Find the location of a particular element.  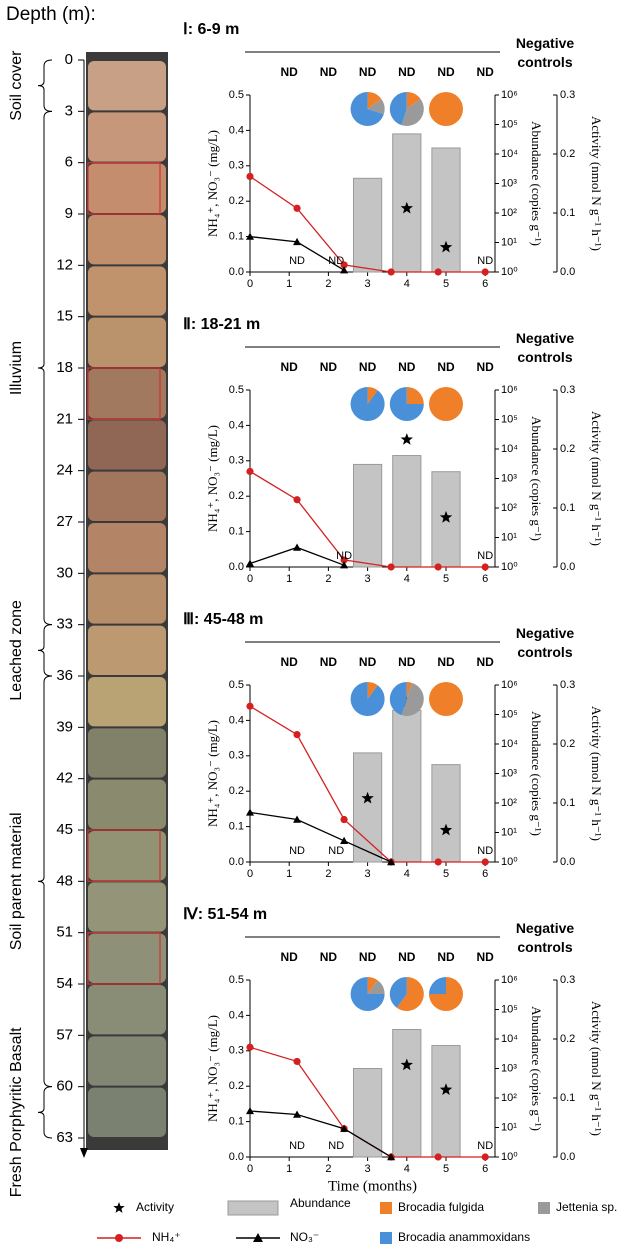

x-tick-label: 4 is located at coordinates (407, 579).